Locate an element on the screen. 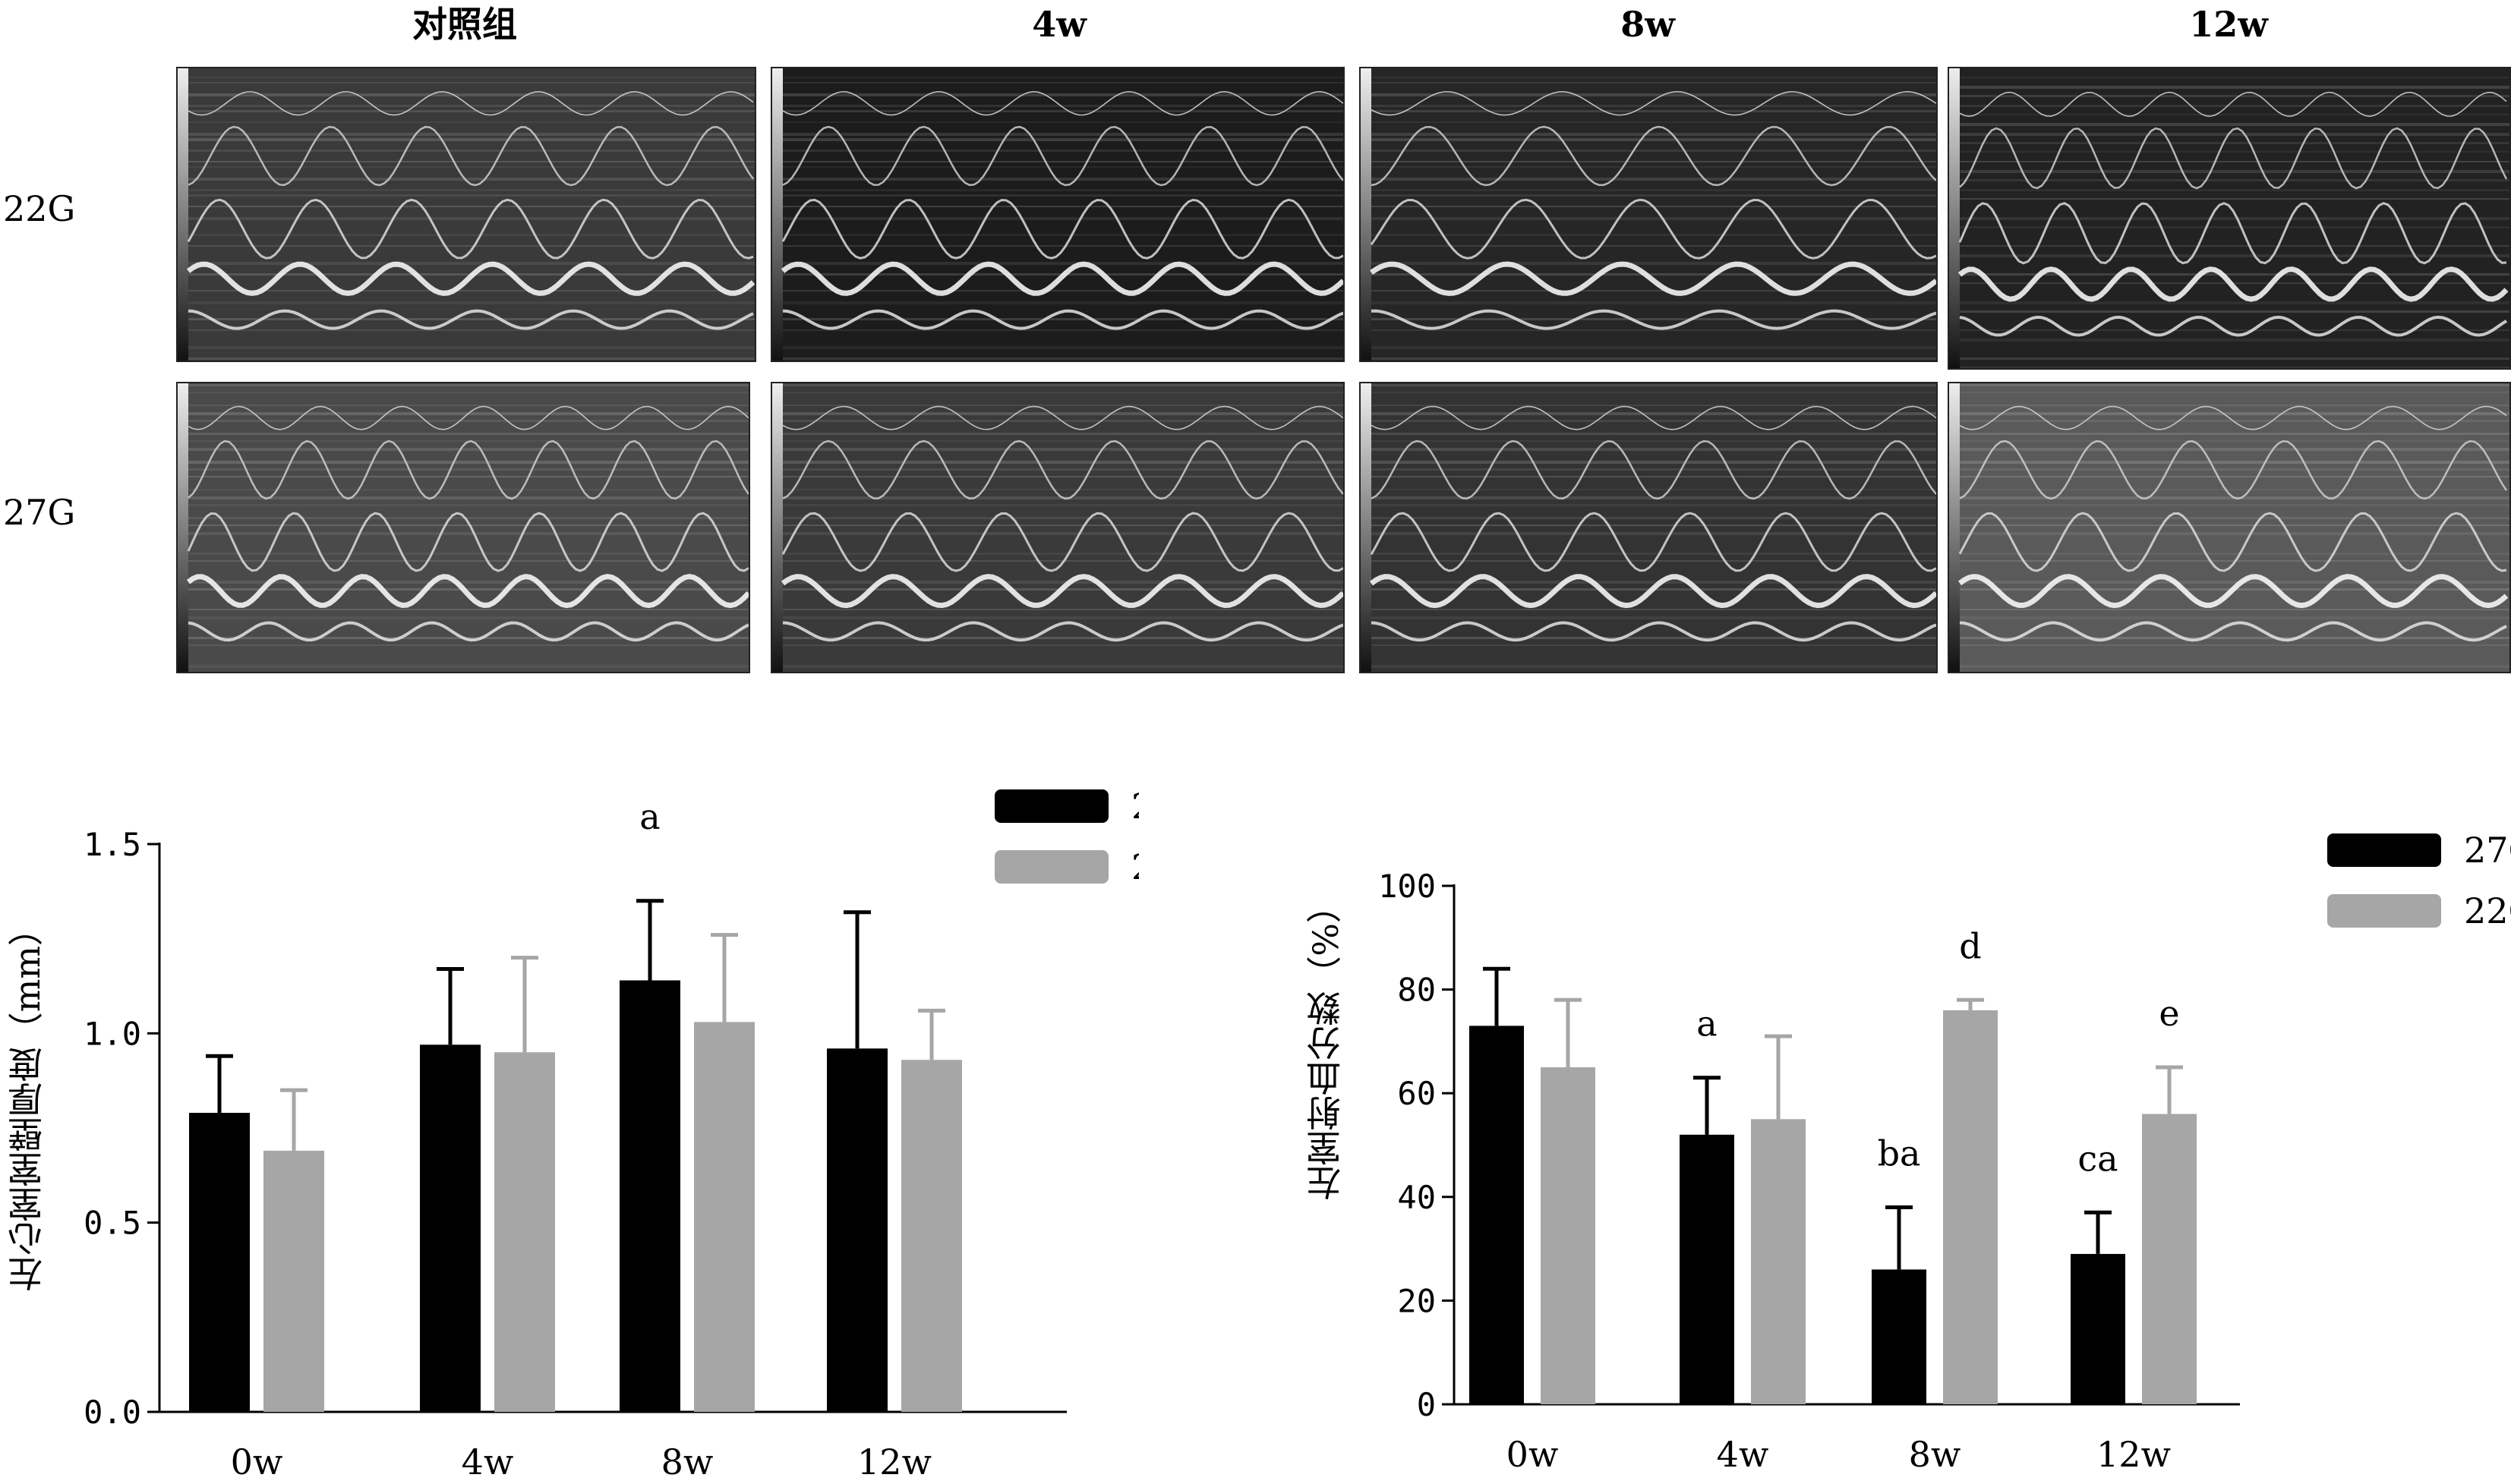 The image size is (2511, 1484). y-tick-label: 0.5 is located at coordinates (112, 1223).